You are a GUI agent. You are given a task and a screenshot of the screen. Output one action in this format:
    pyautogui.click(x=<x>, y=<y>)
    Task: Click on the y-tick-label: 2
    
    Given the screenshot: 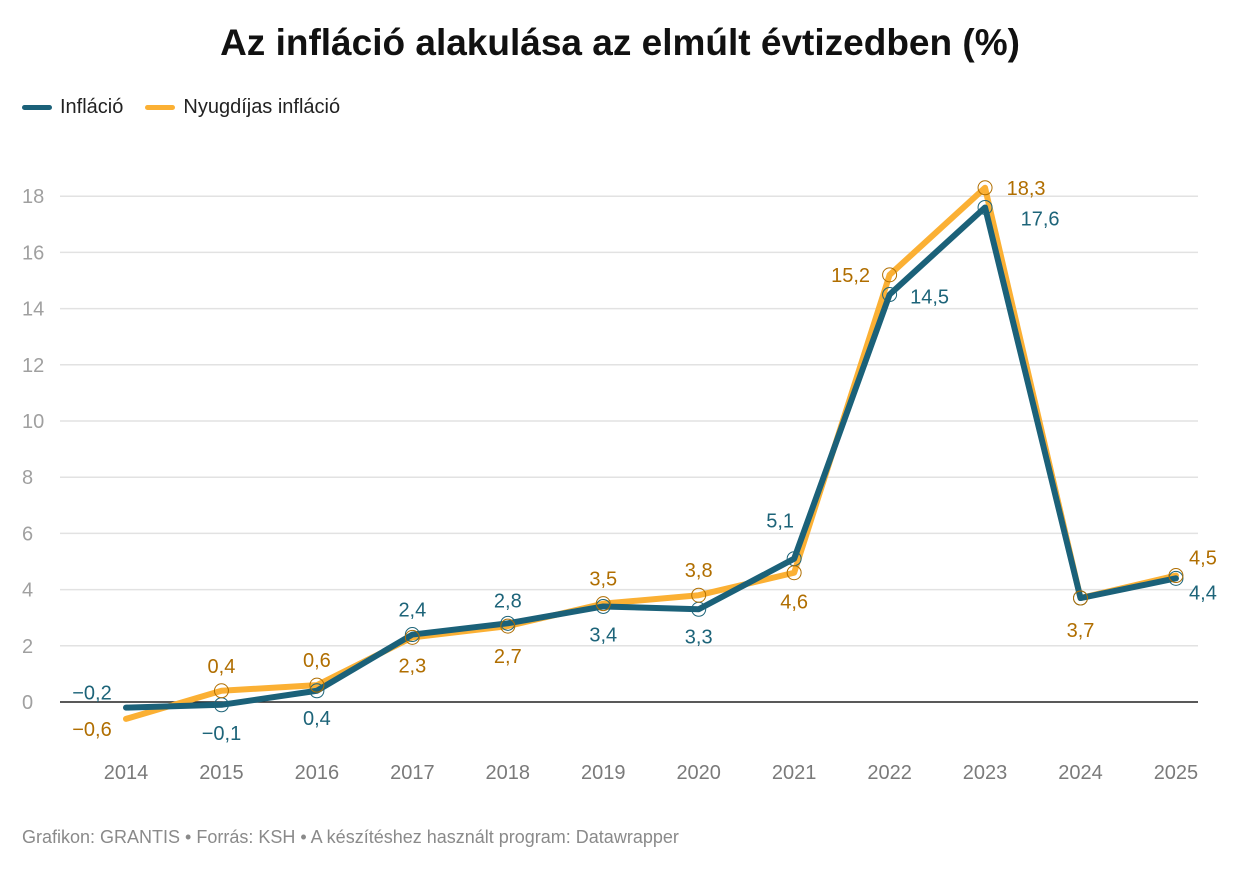 What is the action you would take?
    pyautogui.click(x=27, y=647)
    